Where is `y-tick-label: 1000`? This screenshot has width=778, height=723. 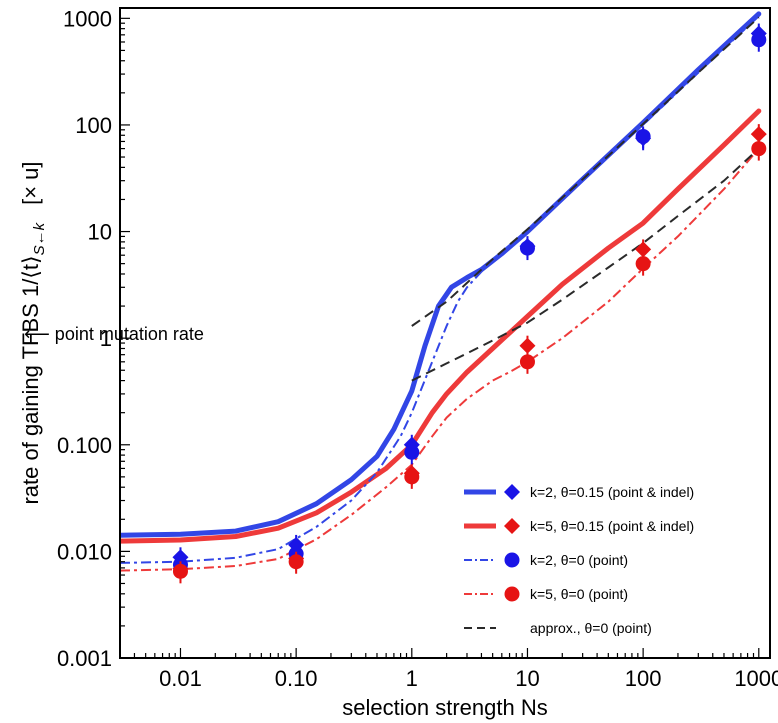 y-tick-label: 1000 is located at coordinates (87, 18).